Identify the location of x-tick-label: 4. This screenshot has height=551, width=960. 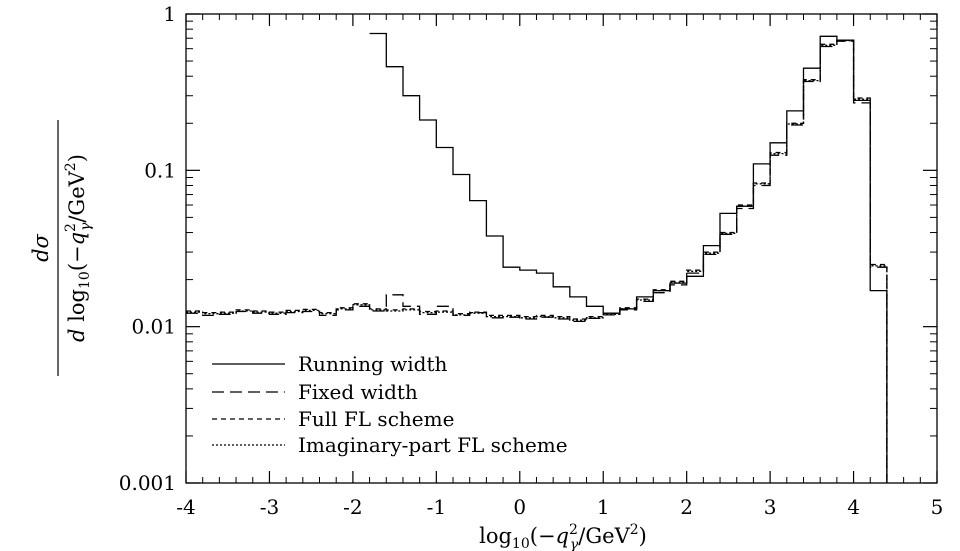
(853, 507).